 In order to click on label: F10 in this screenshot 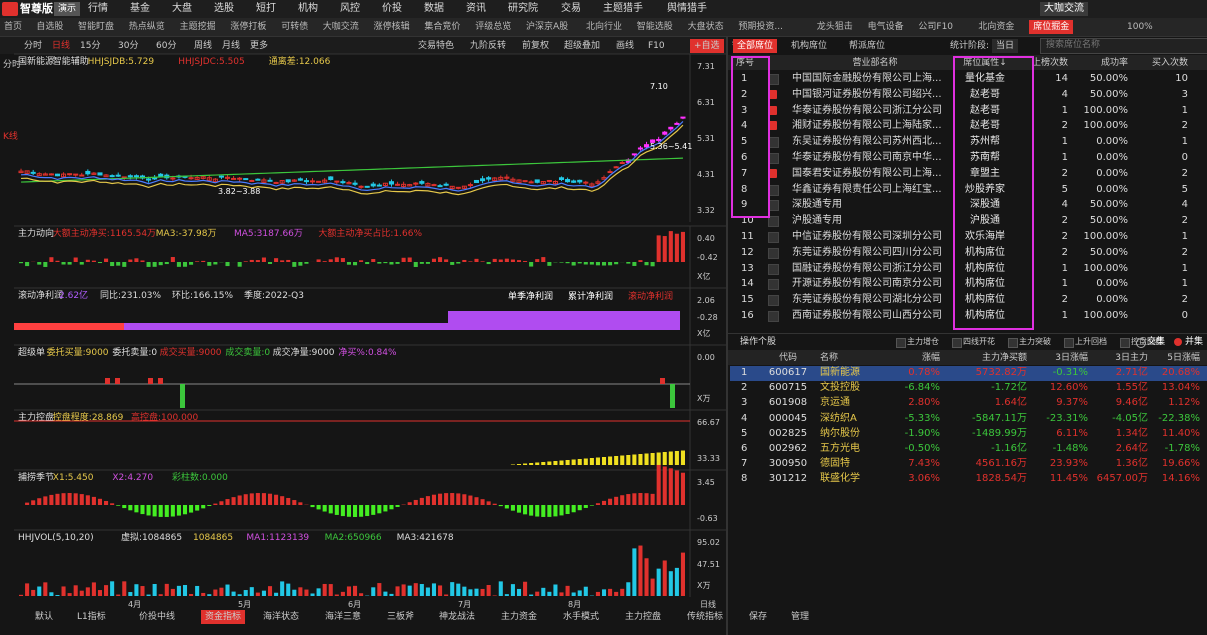, I will do `click(656, 46)`.